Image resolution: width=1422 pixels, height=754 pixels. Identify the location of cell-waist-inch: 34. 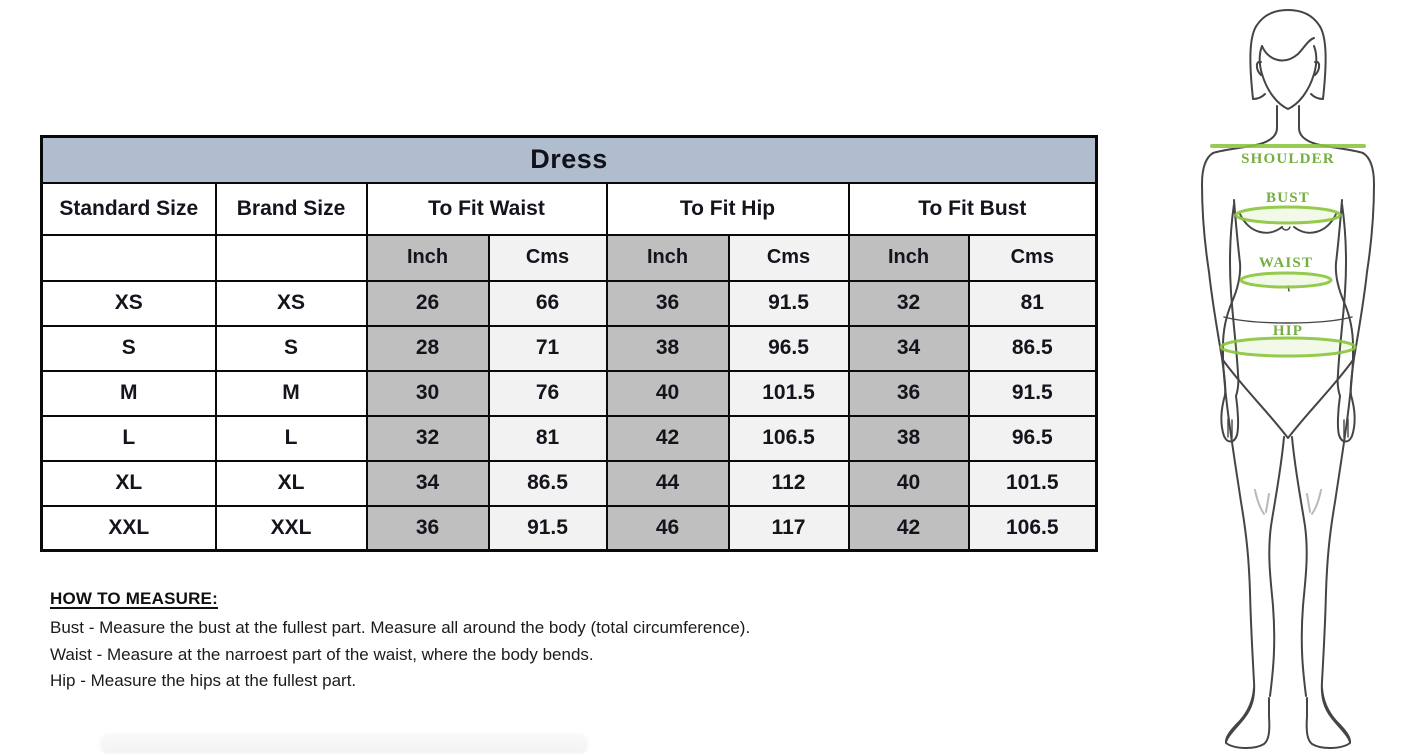
(427, 483).